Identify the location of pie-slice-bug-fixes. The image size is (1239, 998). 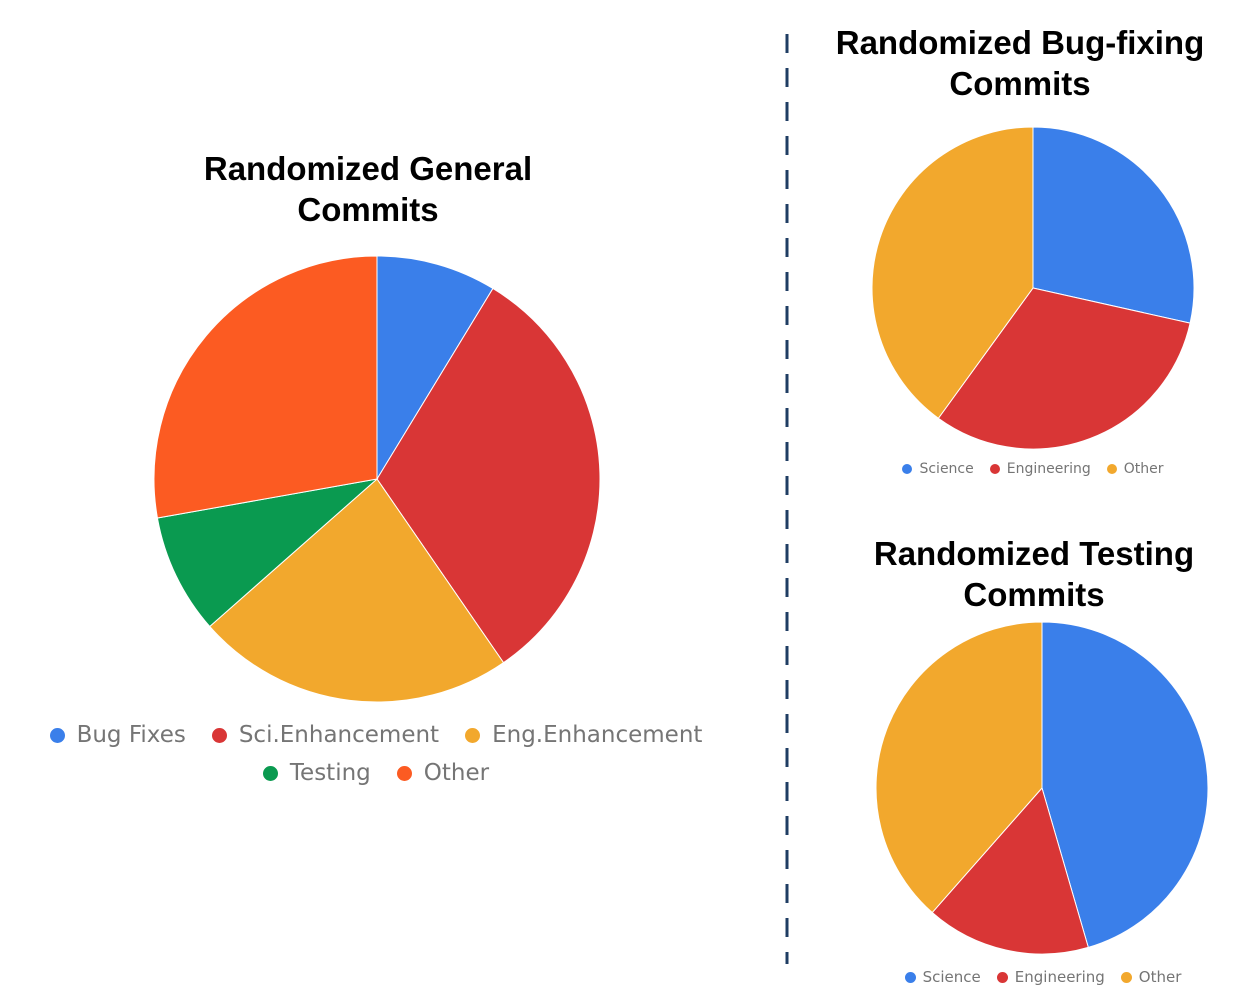
(435, 368).